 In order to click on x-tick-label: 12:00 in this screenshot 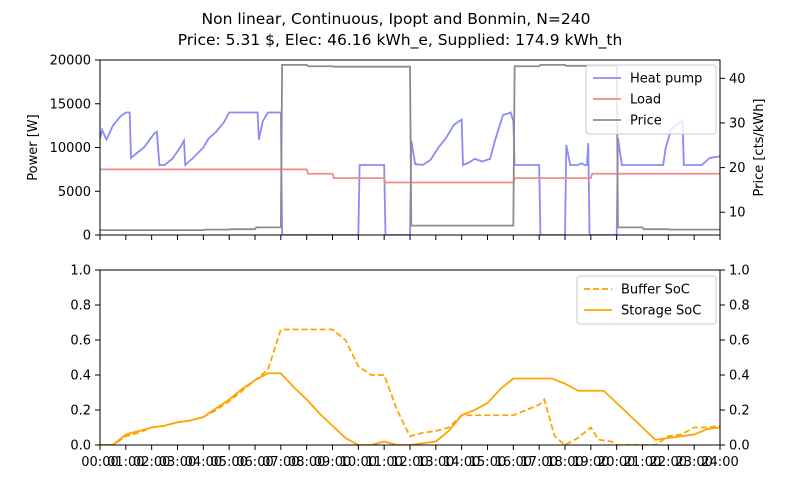, I will do `click(409, 462)`.